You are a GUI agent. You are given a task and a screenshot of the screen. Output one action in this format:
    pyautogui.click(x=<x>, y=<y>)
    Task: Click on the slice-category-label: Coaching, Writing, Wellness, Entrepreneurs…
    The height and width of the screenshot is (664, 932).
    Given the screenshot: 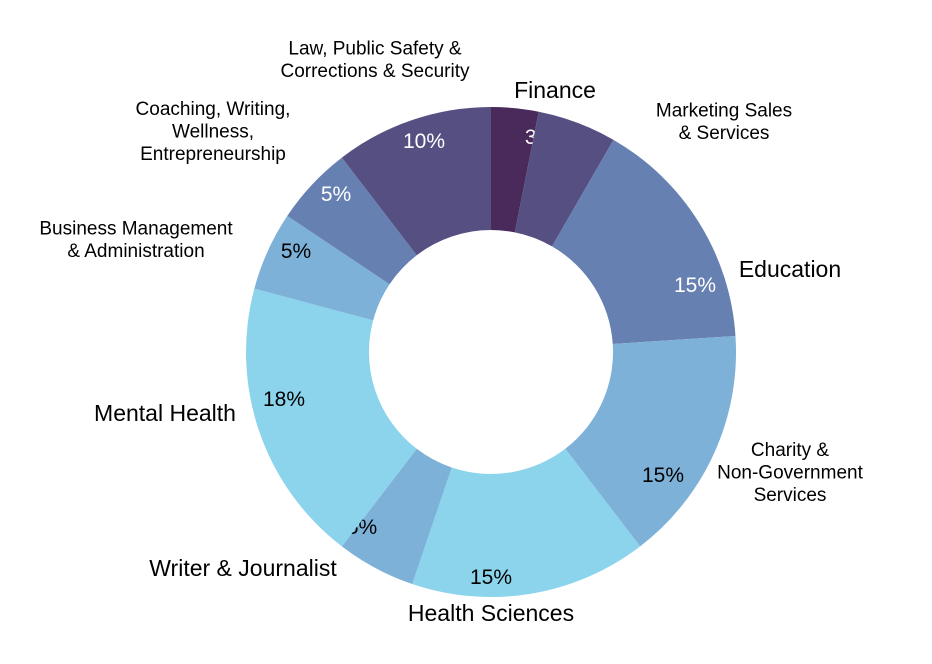 What is the action you would take?
    pyautogui.click(x=213, y=132)
    